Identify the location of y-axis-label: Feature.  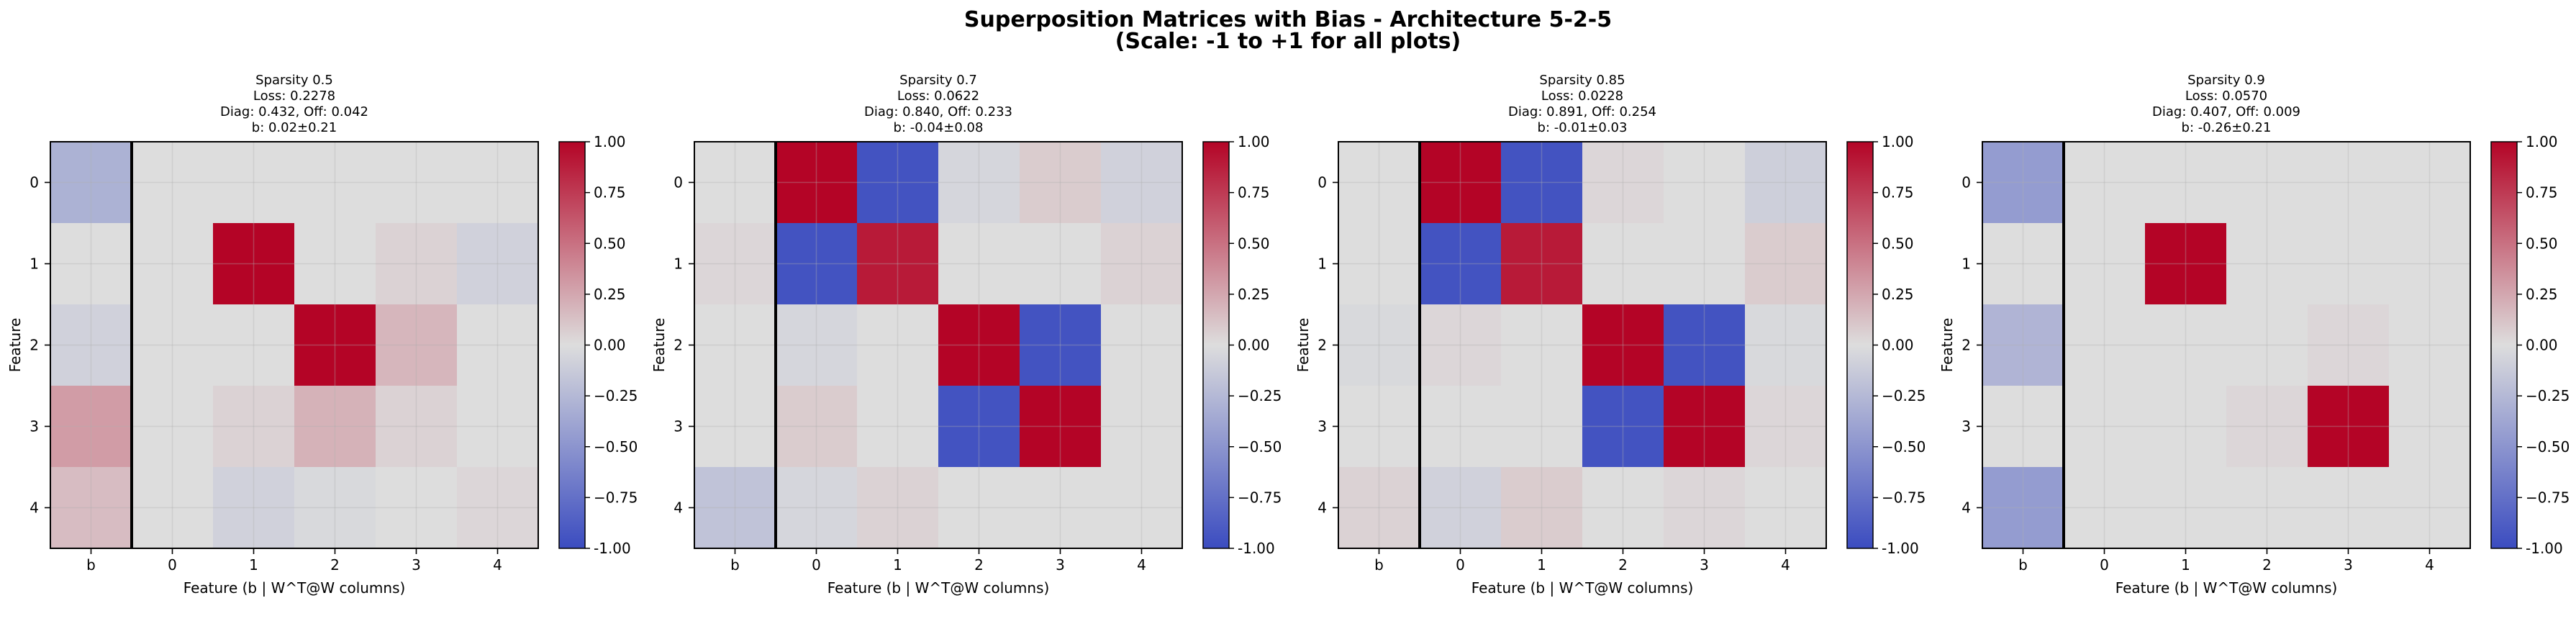
(15, 346).